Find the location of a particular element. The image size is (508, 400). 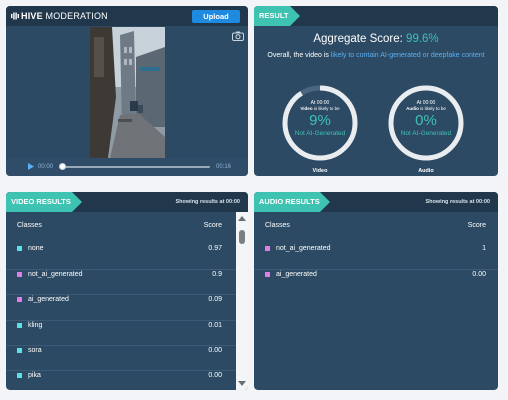

video-gauge-label: Not AI-Generated is located at coordinates (320, 133).